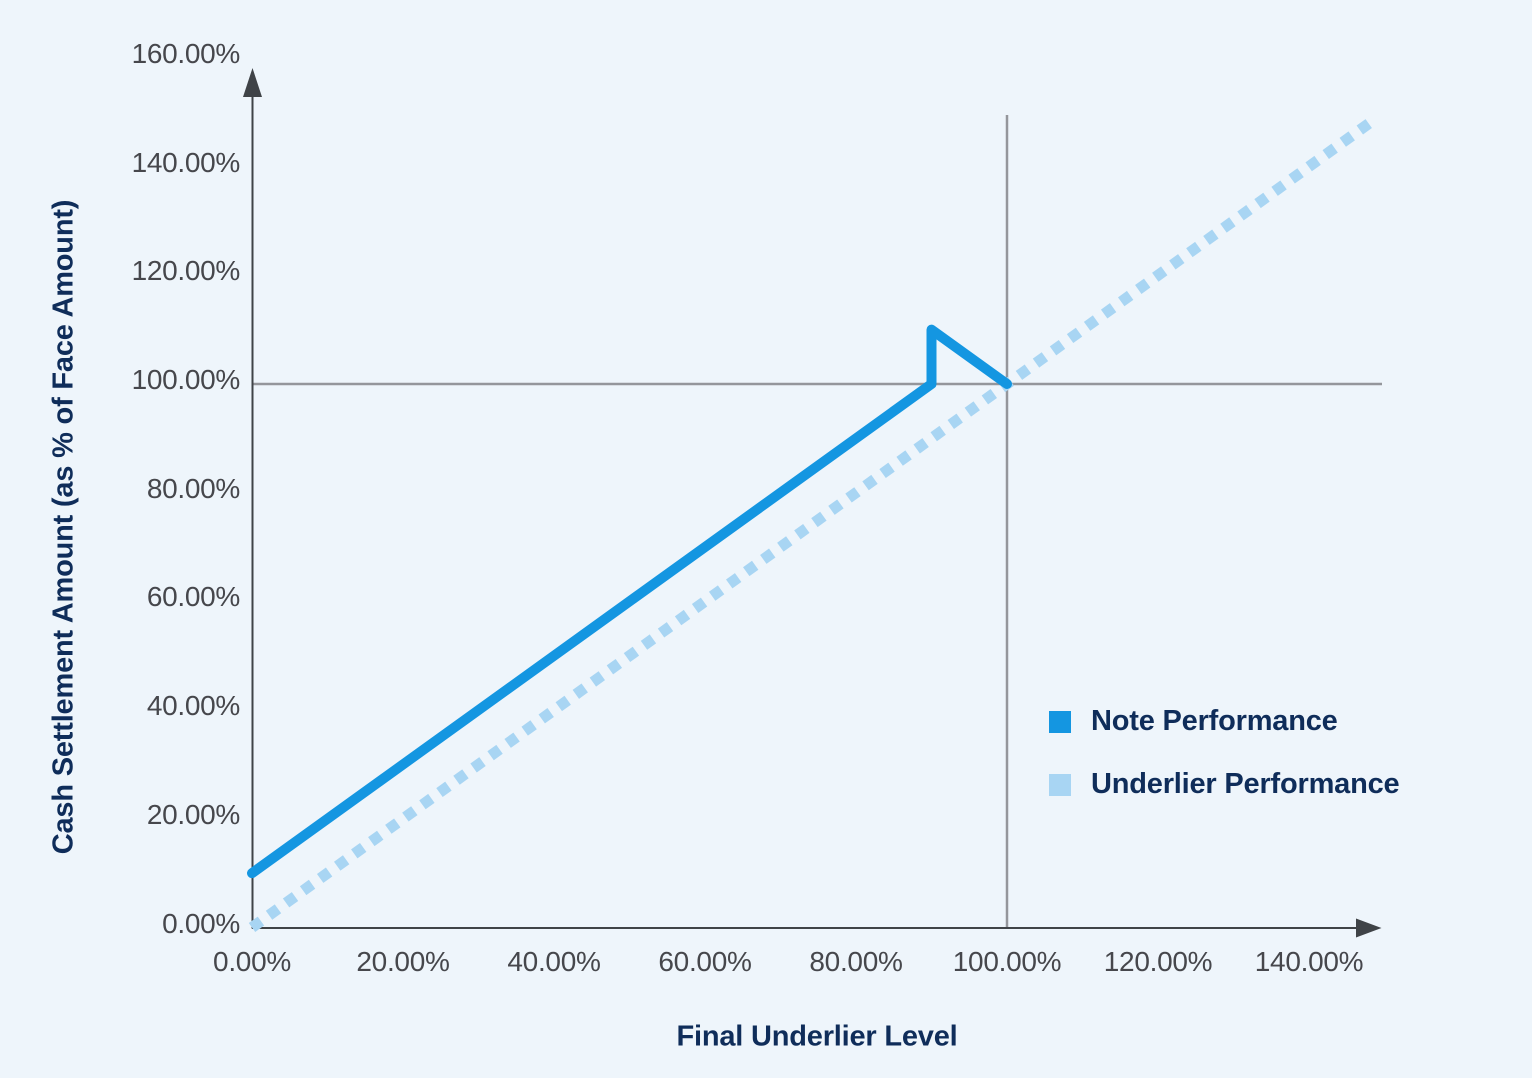  What do you see at coordinates (193, 597) in the screenshot?
I see `y-tick-label: 60.00%` at bounding box center [193, 597].